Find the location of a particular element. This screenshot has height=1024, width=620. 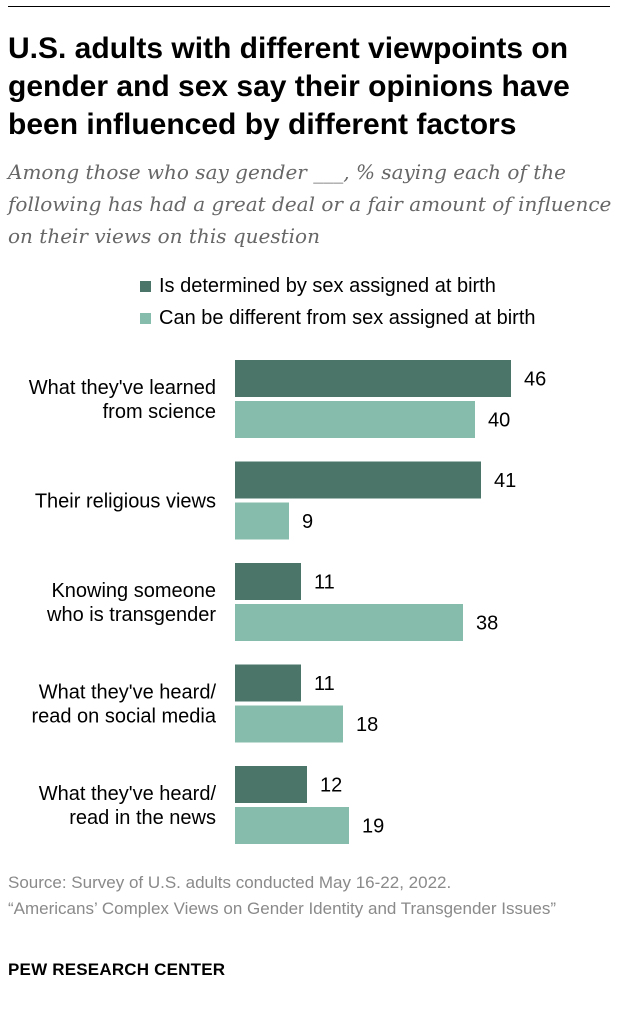

top-rule is located at coordinates (309, 6).